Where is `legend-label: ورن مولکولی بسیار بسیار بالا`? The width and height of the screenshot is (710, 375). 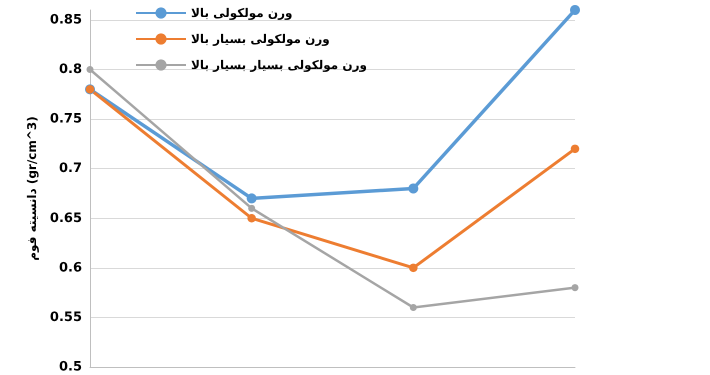 legend-label: ورن مولکولی بسیار بسیار بالا is located at coordinates (279, 65).